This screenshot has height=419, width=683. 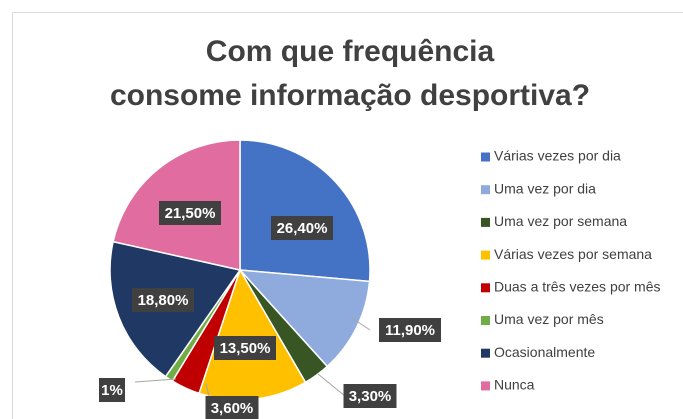 What do you see at coordinates (549, 319) in the screenshot?
I see `legend-label: Uma vez por mês` at bounding box center [549, 319].